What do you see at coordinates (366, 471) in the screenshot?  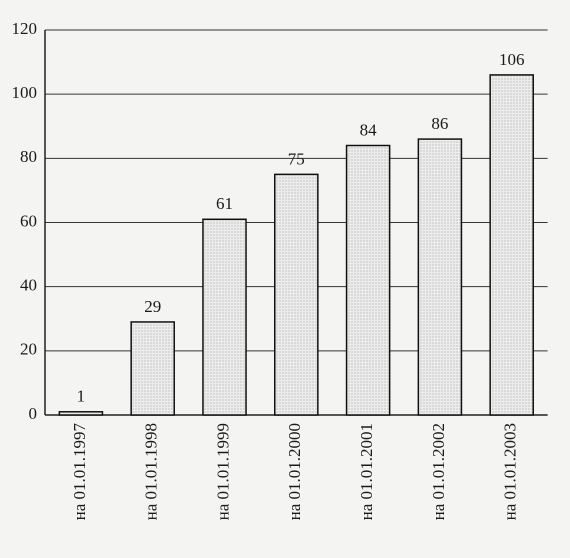 I see `x-tick-label: на 01.01.2001` at bounding box center [366, 471].